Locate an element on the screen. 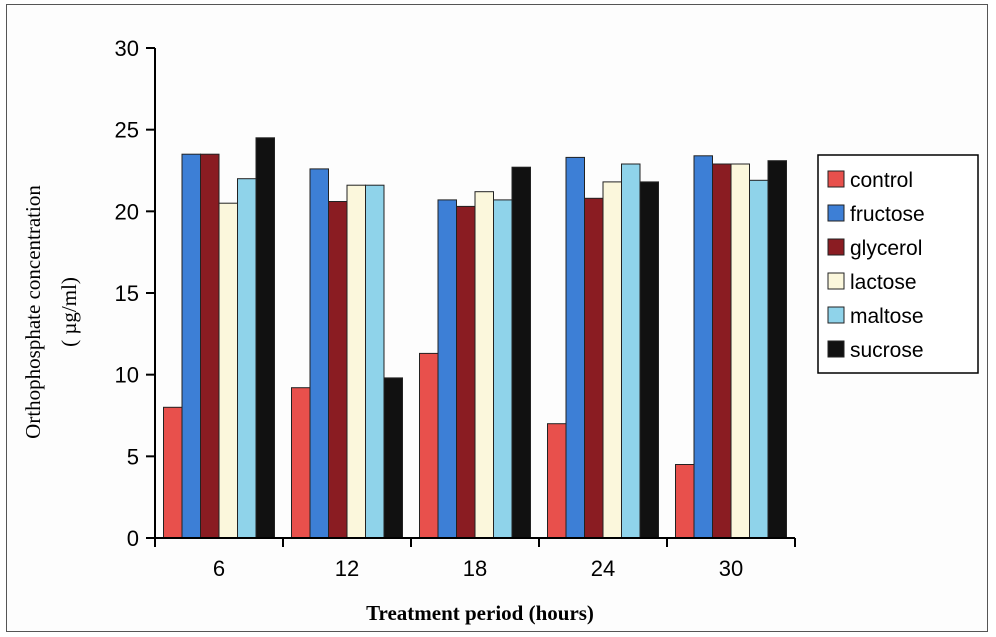  y-tick-label: 5 is located at coordinates (133, 456).